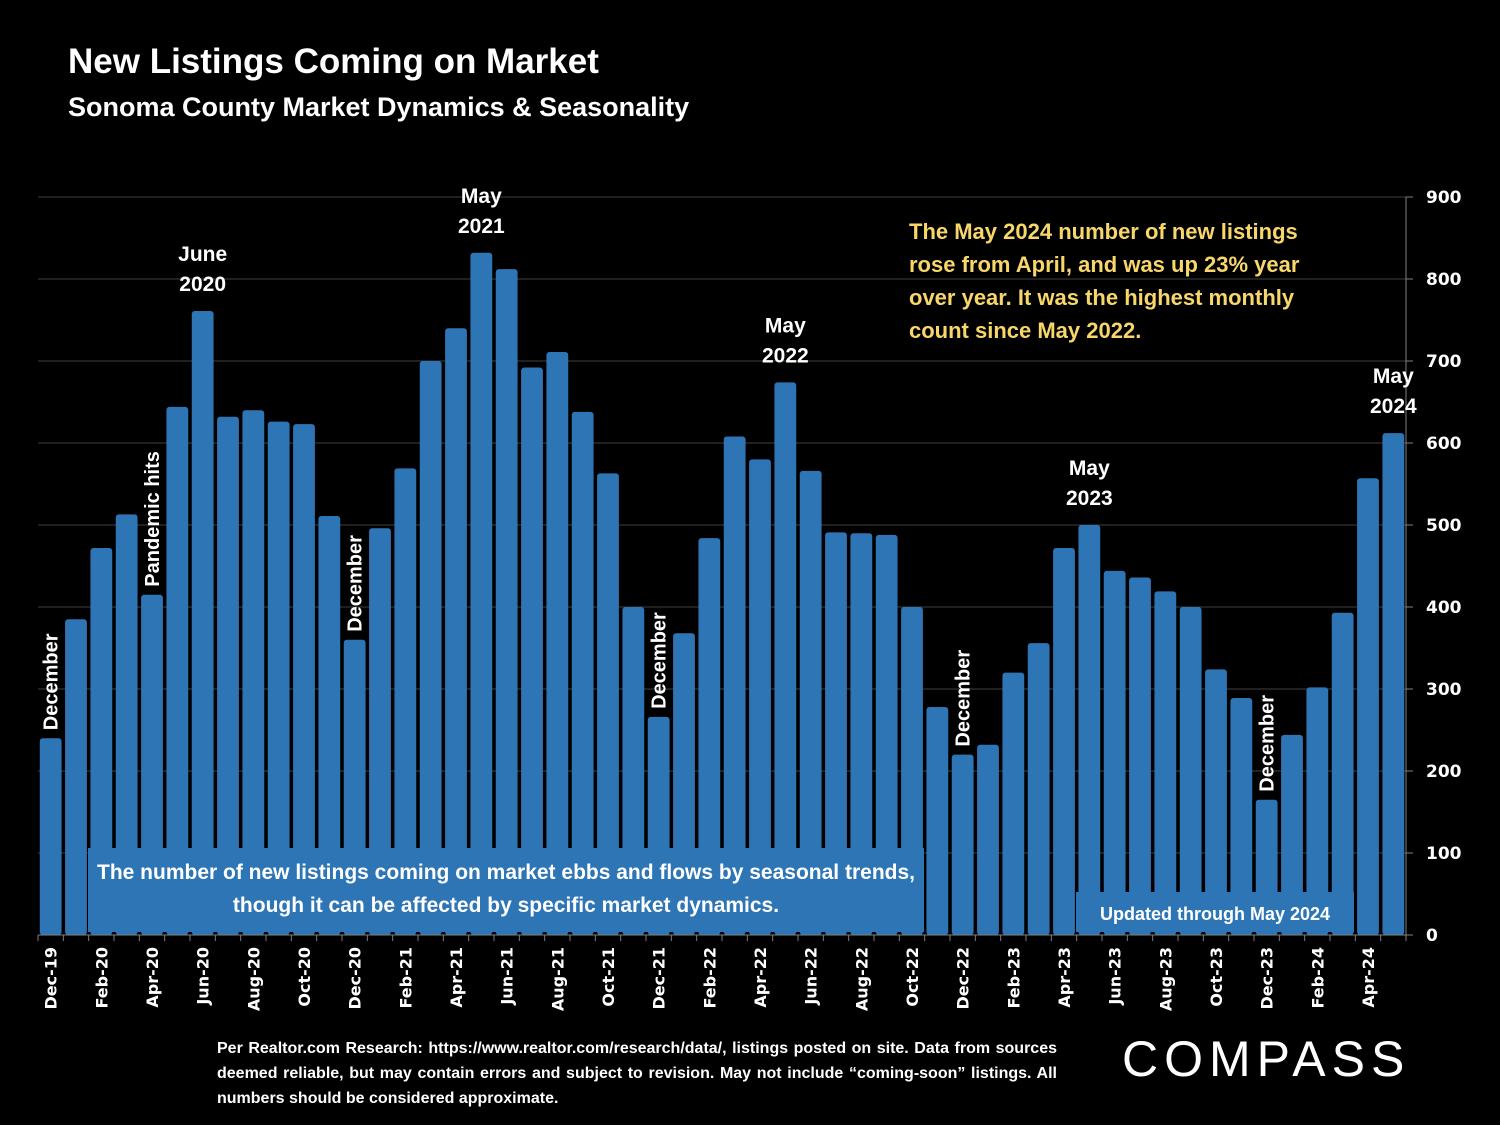 The image size is (1500, 1125). Describe the element at coordinates (203, 976) in the screenshot. I see `x-tick-label: Jun-20` at that location.